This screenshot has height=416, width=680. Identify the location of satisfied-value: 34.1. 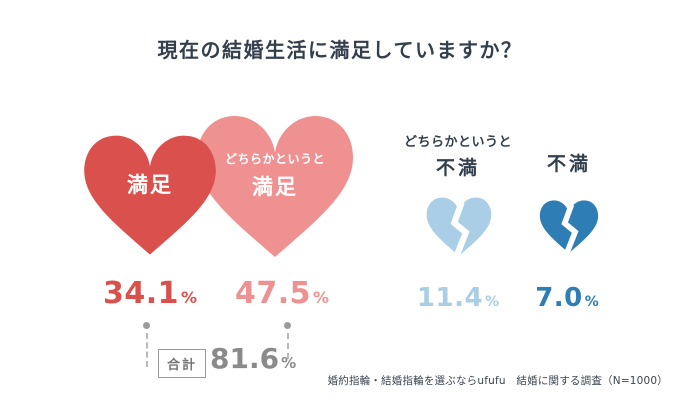
(140, 293).